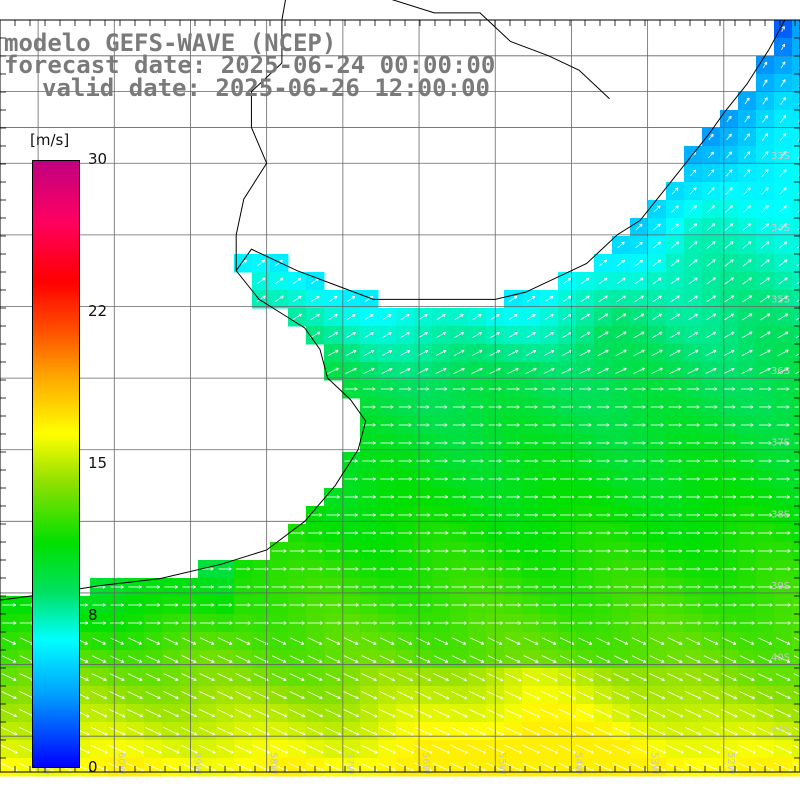 The image size is (800, 800). What do you see at coordinates (56, 464) in the screenshot?
I see `colorbar` at bounding box center [56, 464].